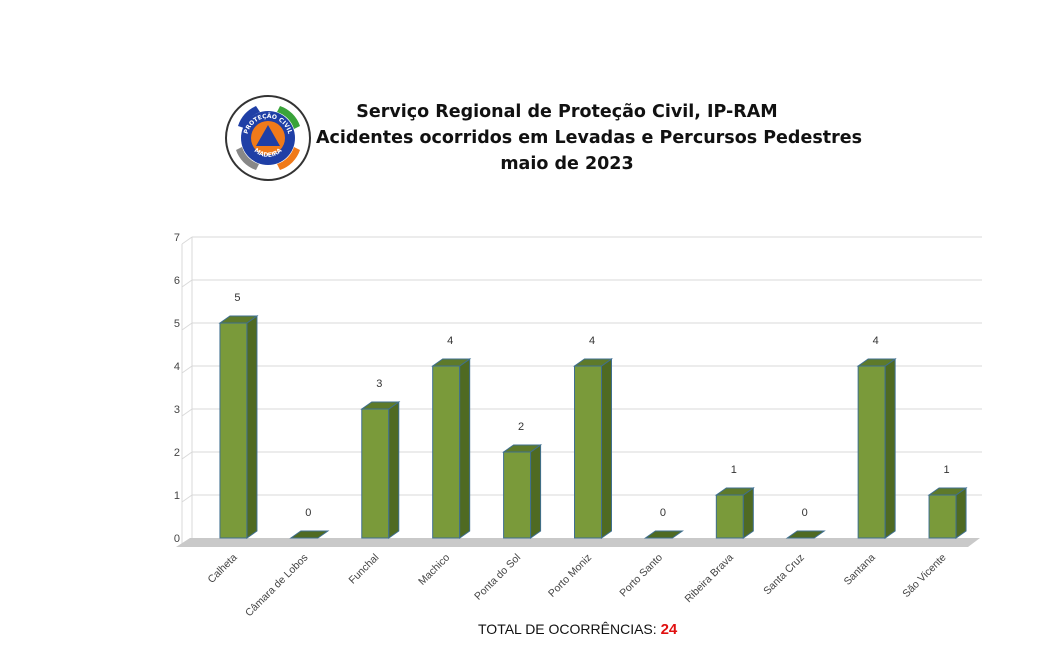  I want to click on logo-bottom-text: MADEIRA, so click(268, 153).